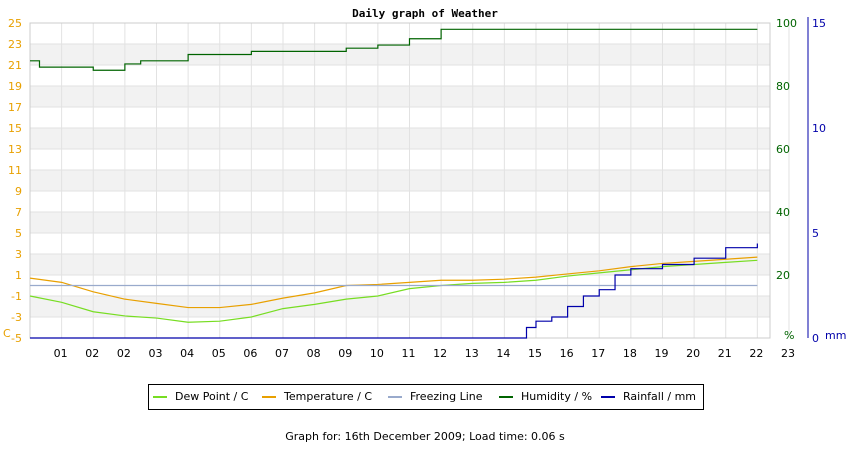  Describe the element at coordinates (783, 275) in the screenshot. I see `humidity-axis-tick-label: 20` at that location.